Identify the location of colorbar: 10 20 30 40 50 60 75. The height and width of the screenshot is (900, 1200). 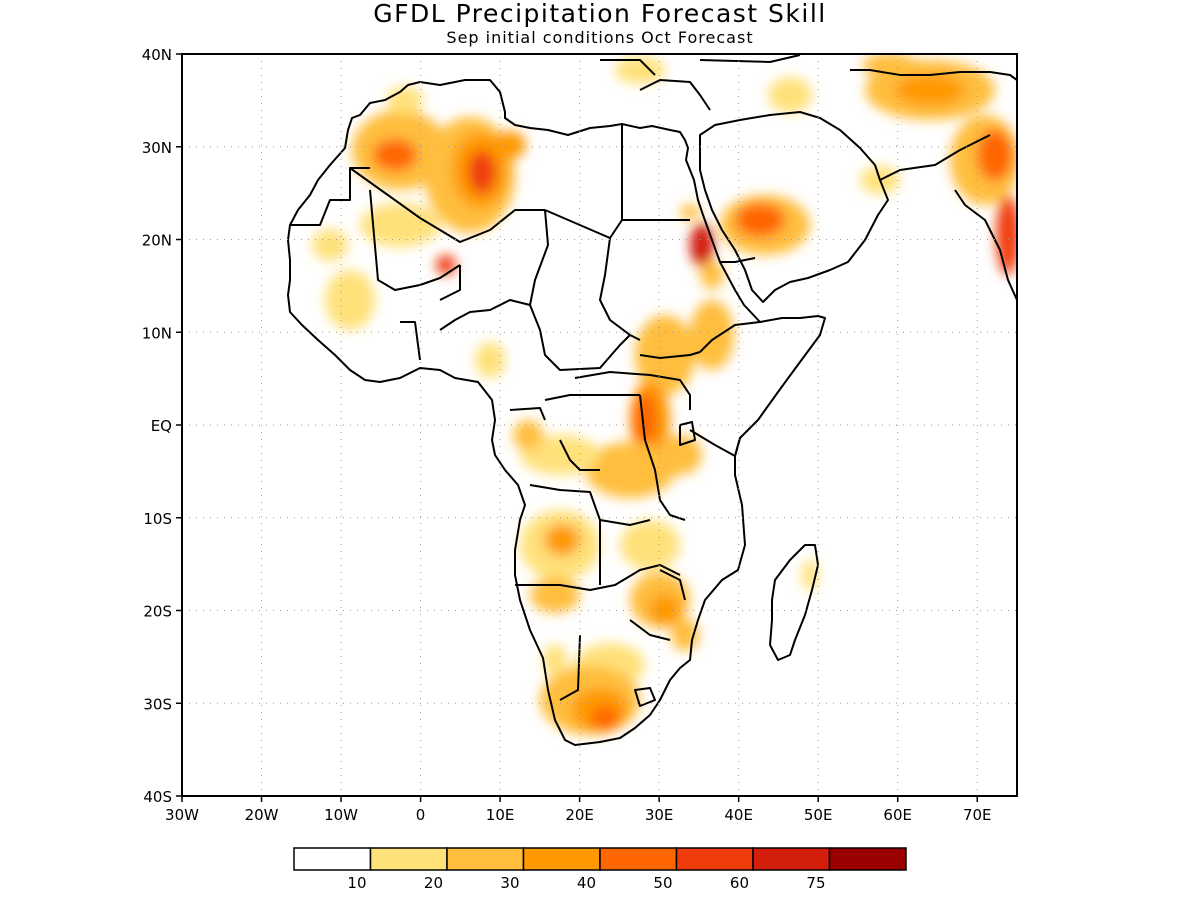
(600, 869).